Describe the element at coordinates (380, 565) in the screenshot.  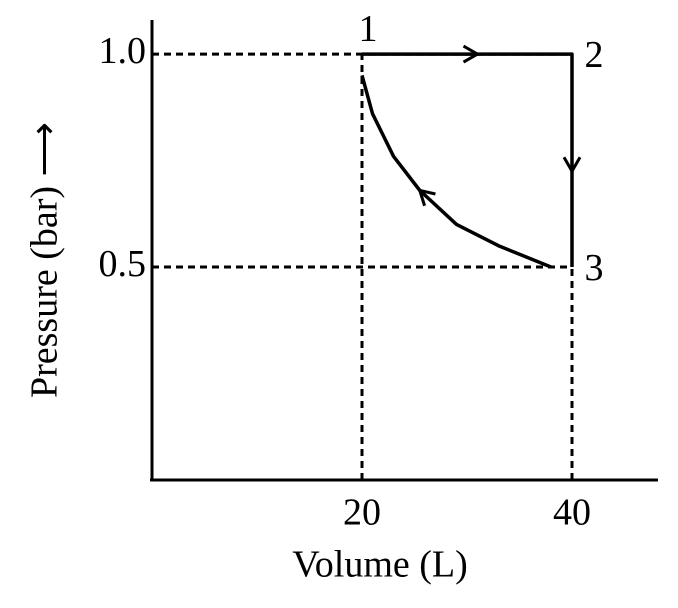
I see `x-axis-label: Volume (L)` at that location.